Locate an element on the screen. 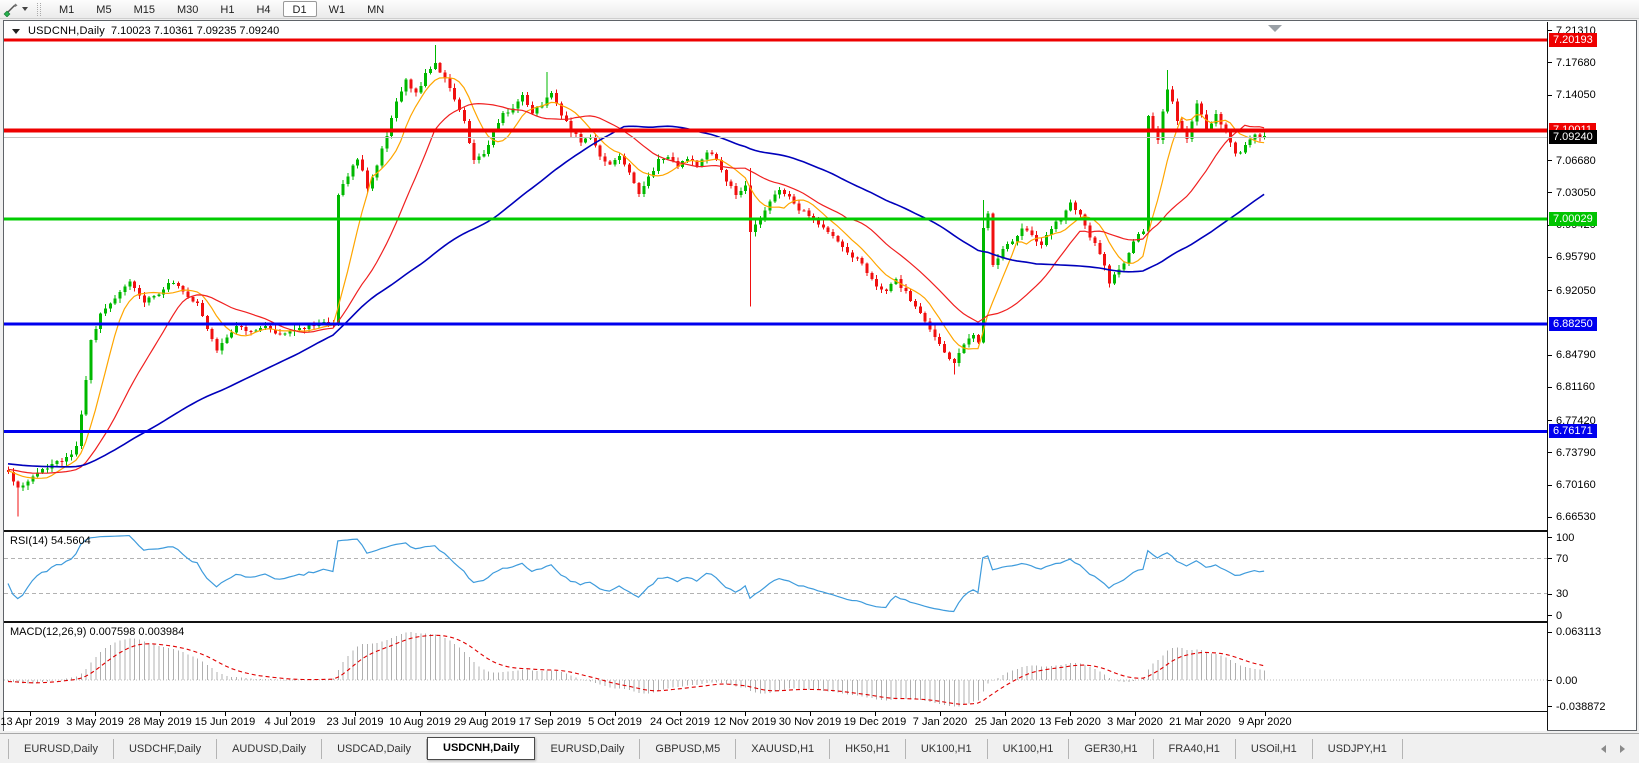  chart-tab-ger30-h1: GER30,H1 is located at coordinates (1111, 748).